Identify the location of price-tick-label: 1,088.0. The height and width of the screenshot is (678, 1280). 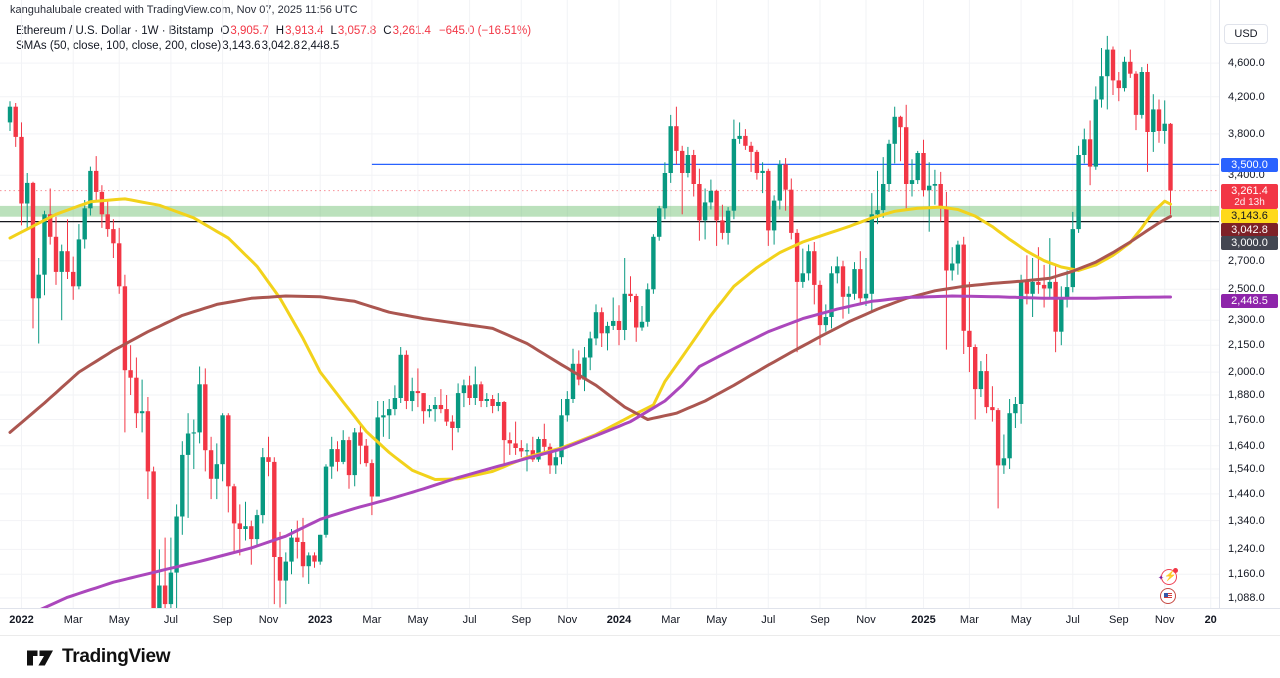
(1246, 597).